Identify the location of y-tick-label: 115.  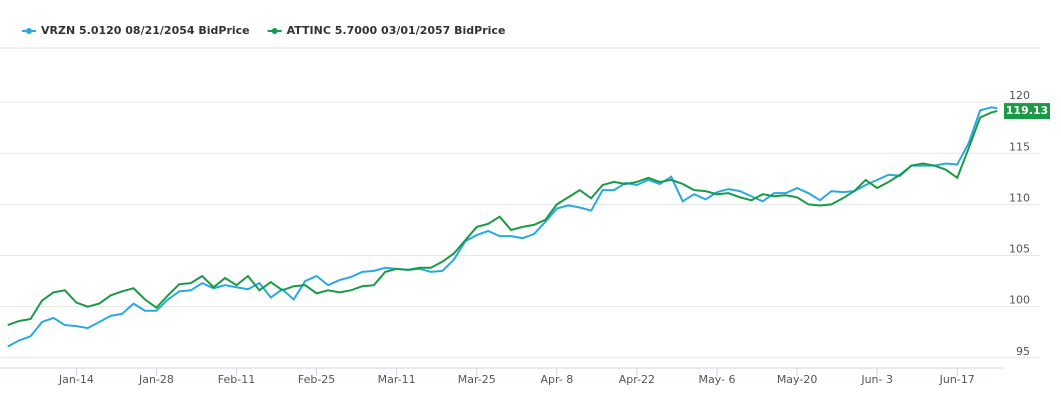
(1019, 146).